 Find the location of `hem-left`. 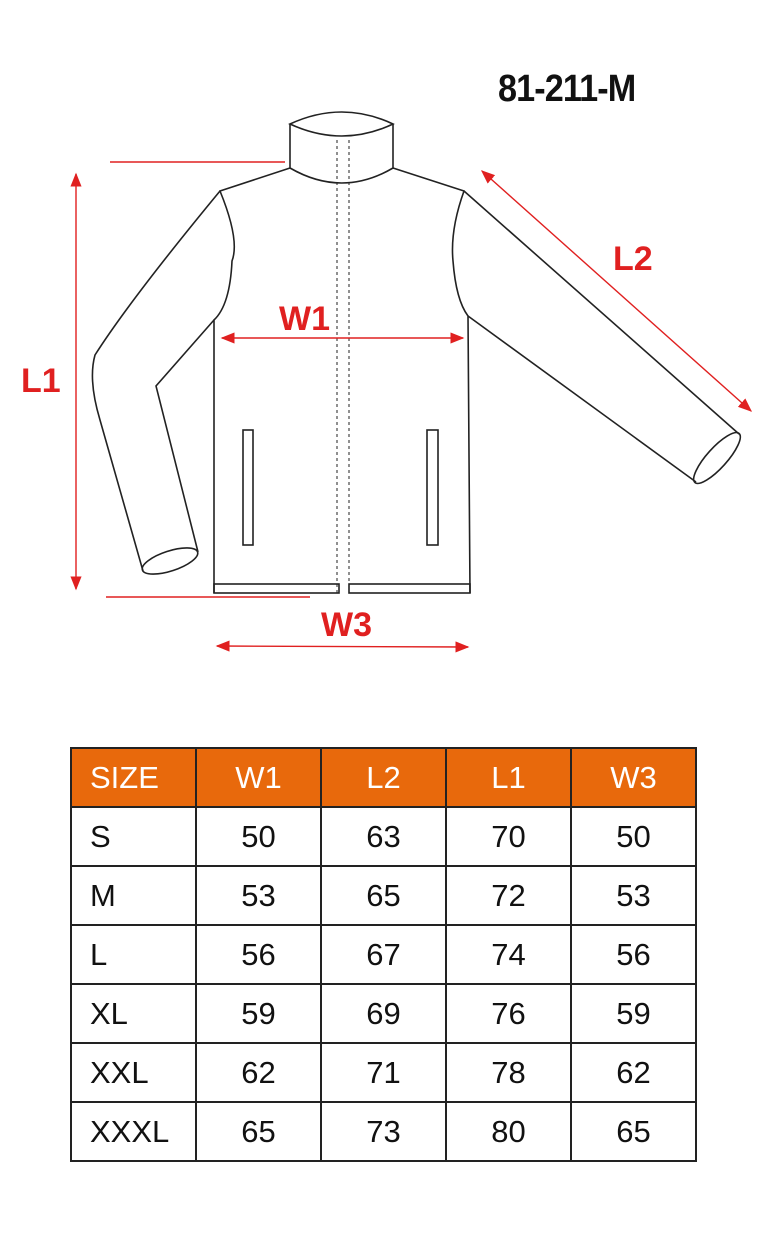

hem-left is located at coordinates (276, 588).